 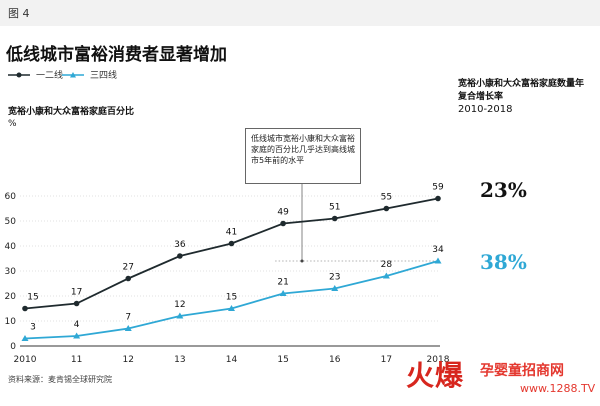 I want to click on data-label: 3, so click(x=33, y=328).